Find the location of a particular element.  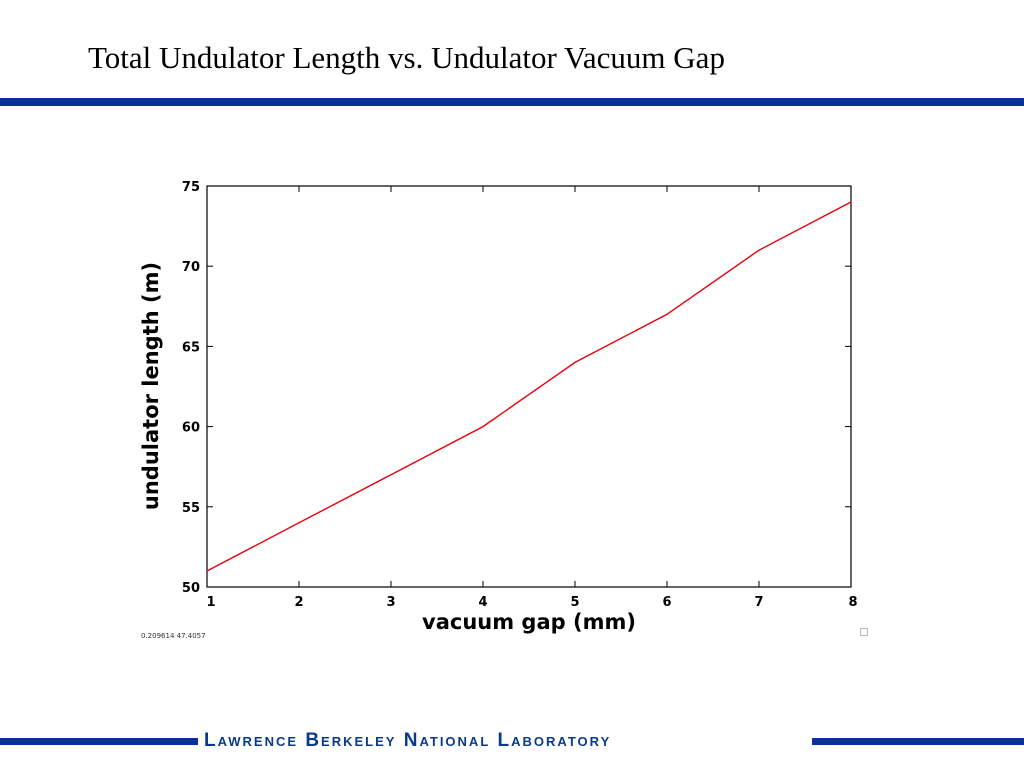

y-tick-label: 60 is located at coordinates (191, 428).